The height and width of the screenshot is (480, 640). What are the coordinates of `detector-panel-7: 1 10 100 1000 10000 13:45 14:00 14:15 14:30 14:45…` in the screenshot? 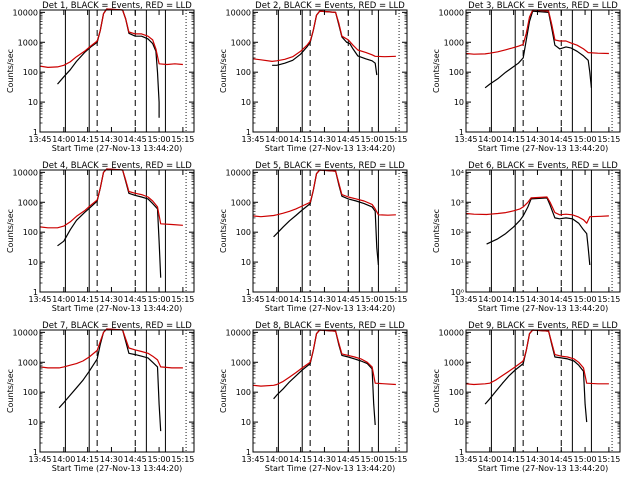 It's located at (100, 397).